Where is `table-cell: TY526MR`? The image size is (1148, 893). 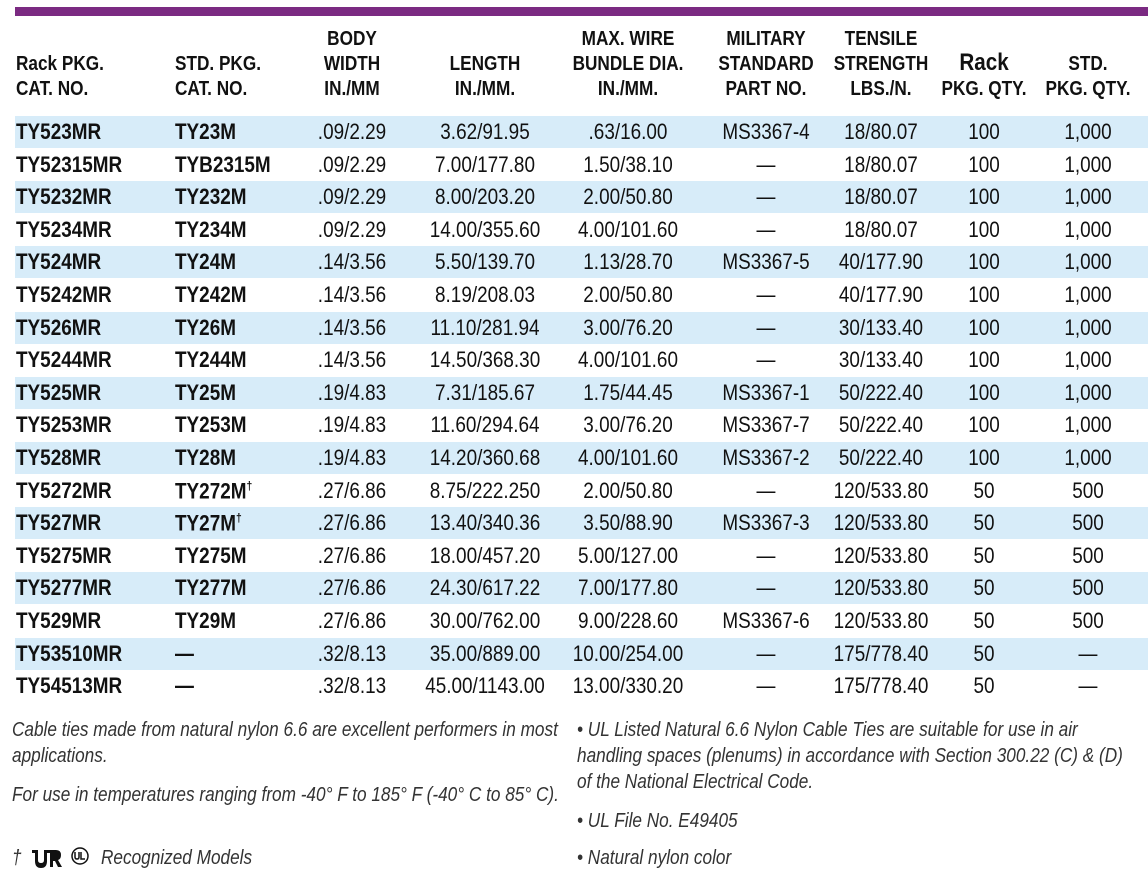 table-cell: TY526MR is located at coordinates (59, 327).